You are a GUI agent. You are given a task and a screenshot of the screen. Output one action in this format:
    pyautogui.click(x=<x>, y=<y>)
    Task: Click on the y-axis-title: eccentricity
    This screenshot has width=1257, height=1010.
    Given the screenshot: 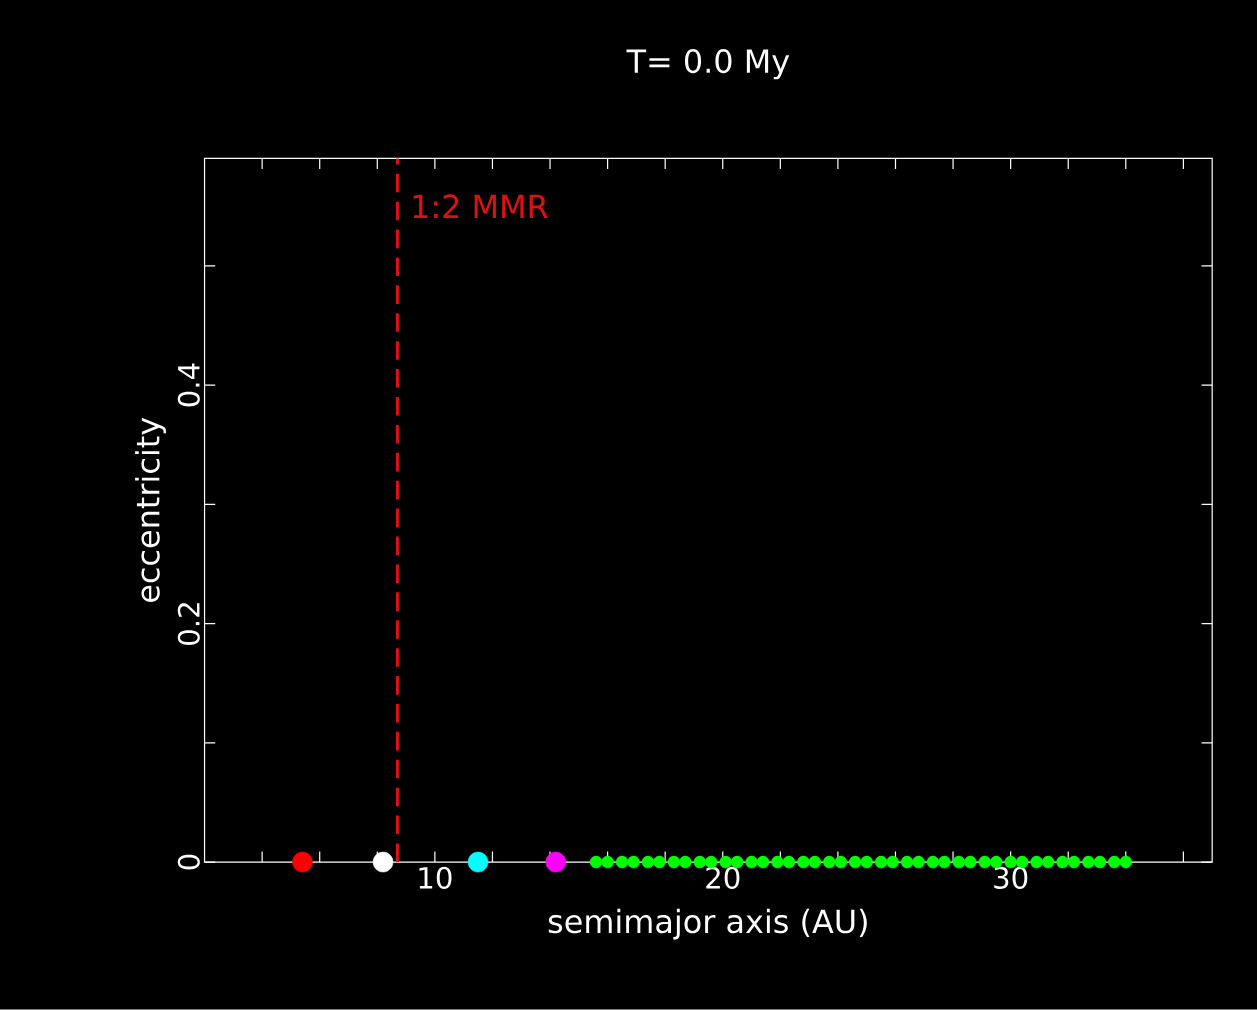 What is the action you would take?
    pyautogui.click(x=150, y=510)
    